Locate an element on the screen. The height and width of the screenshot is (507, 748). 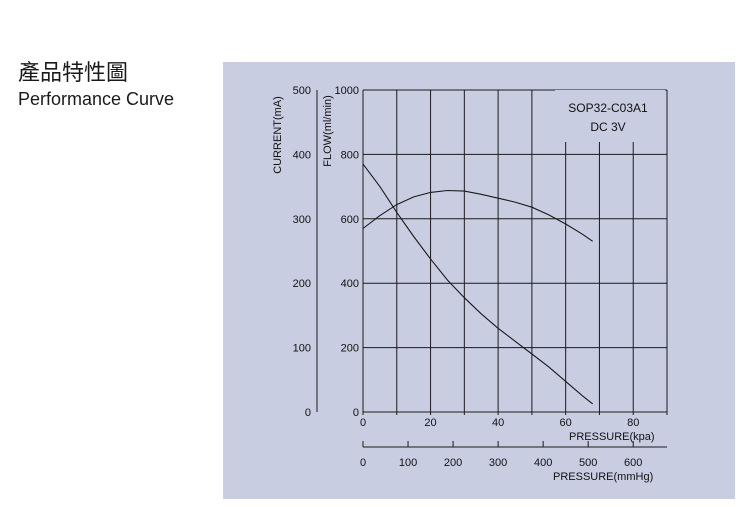
heading: 產品特性圖 Performance Curve is located at coordinates (96, 85).